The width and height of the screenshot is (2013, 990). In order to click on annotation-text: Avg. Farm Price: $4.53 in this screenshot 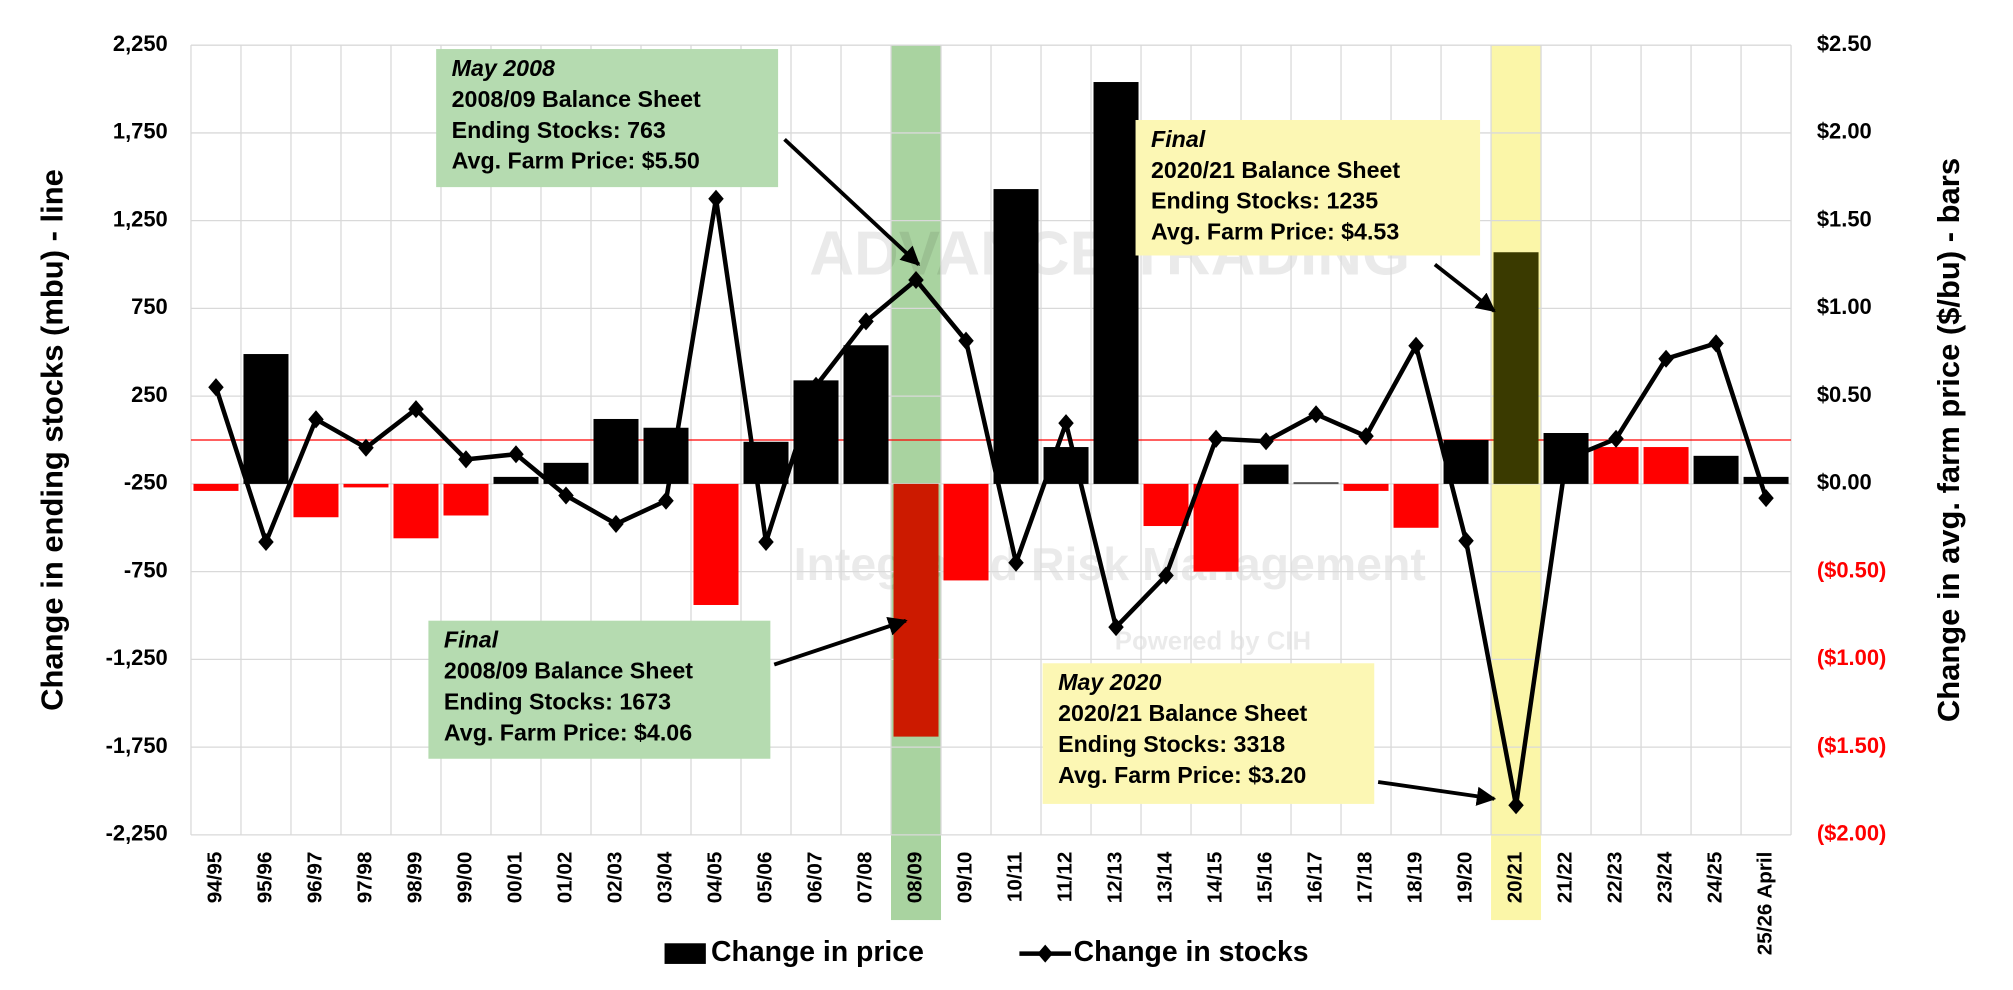, I will do `click(1275, 232)`.